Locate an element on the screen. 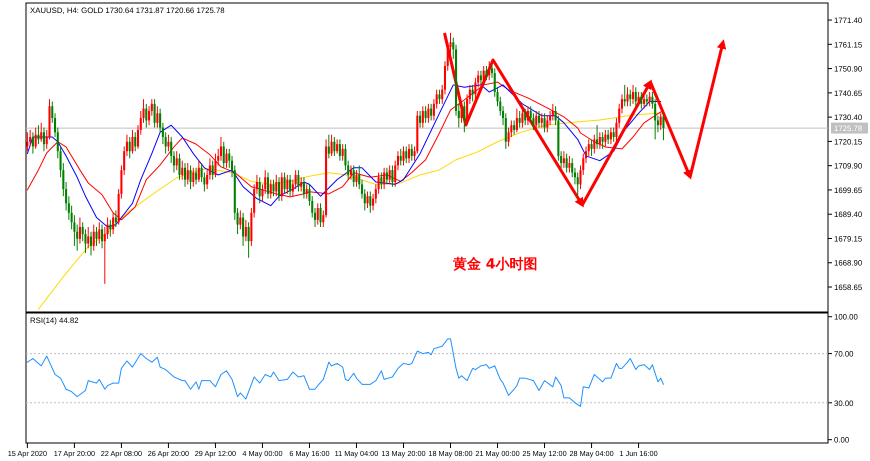 Image resolution: width=870 pixels, height=461 pixels. line-series is located at coordinates (345, 372).